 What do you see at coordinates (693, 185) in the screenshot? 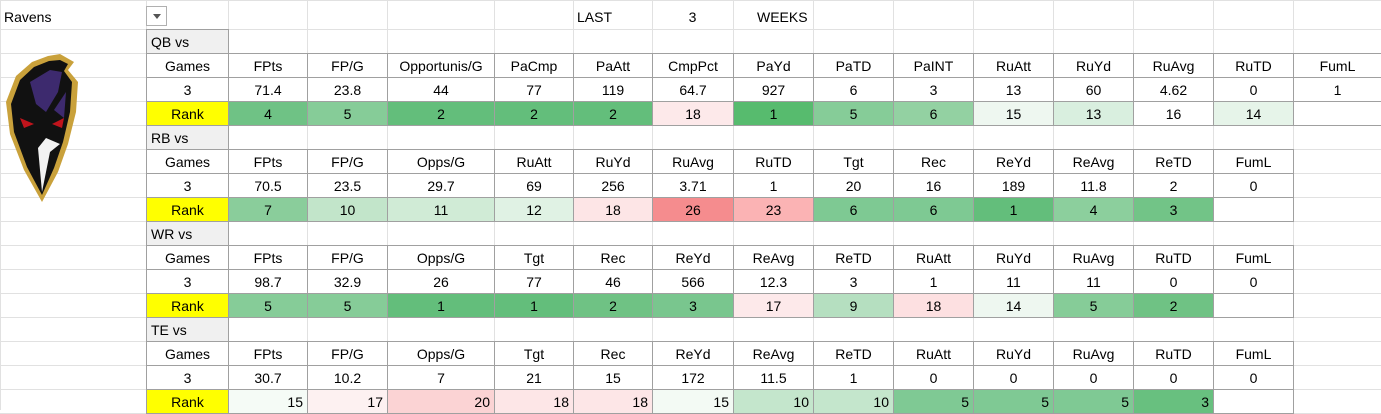
I see `value-cell: 3.71` at bounding box center [693, 185].